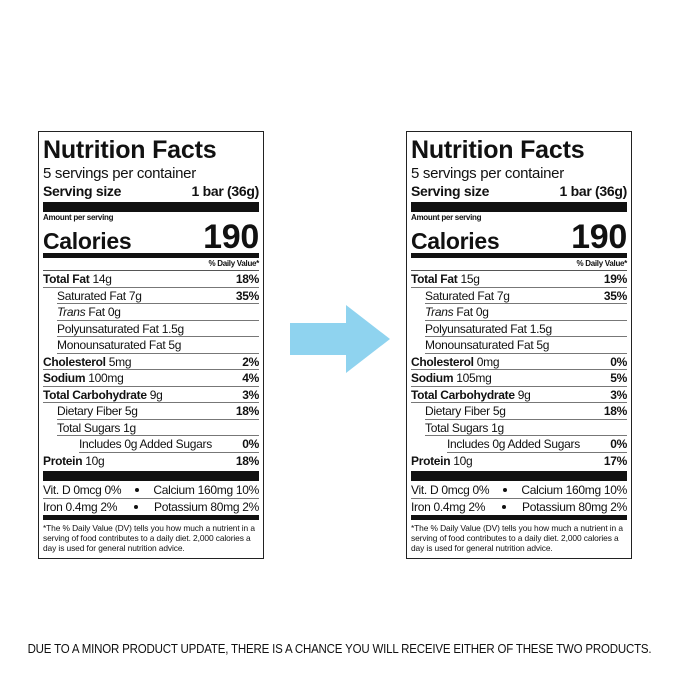  What do you see at coordinates (120, 329) in the screenshot?
I see `nutrient: Polyunsaturated Fat 1.5g` at bounding box center [120, 329].